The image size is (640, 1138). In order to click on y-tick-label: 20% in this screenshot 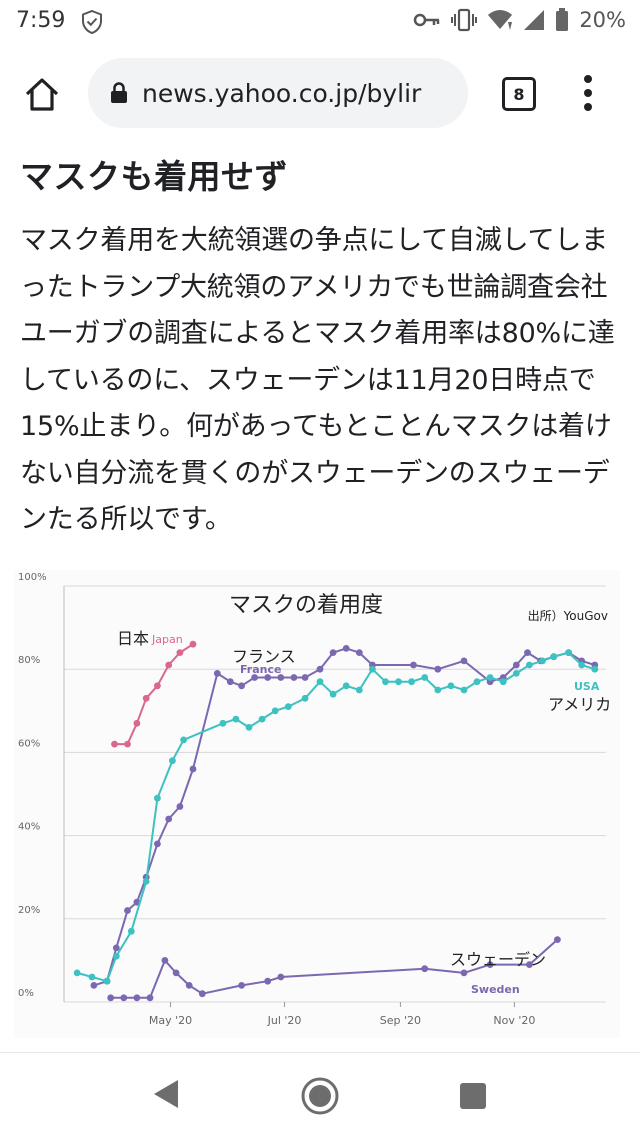, I will do `click(29, 910)`.